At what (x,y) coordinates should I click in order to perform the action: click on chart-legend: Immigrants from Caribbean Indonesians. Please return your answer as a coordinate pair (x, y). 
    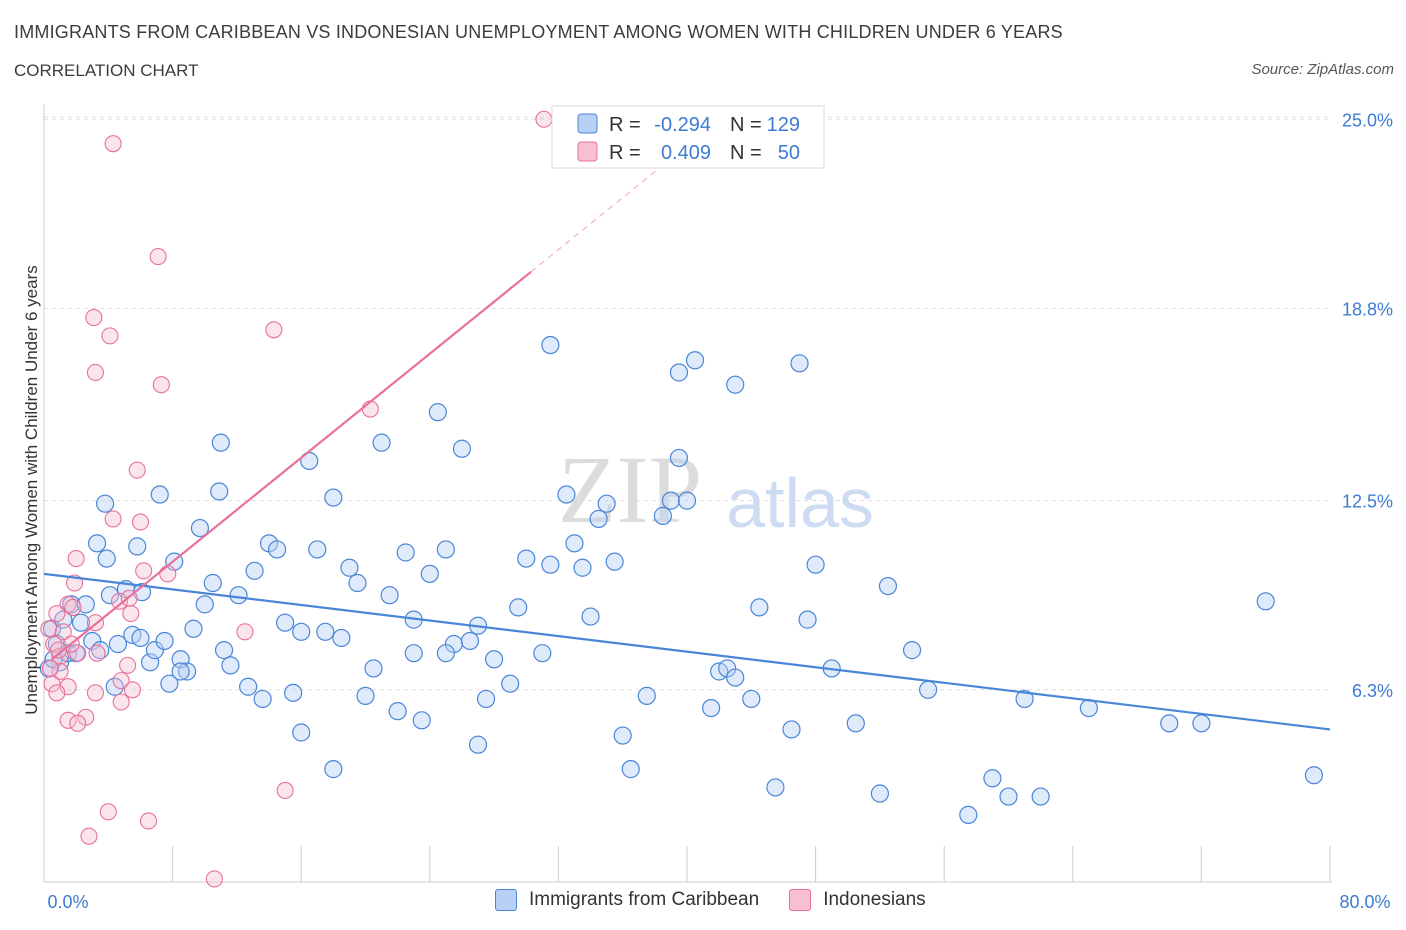
    Looking at the image, I should click on (725, 900).